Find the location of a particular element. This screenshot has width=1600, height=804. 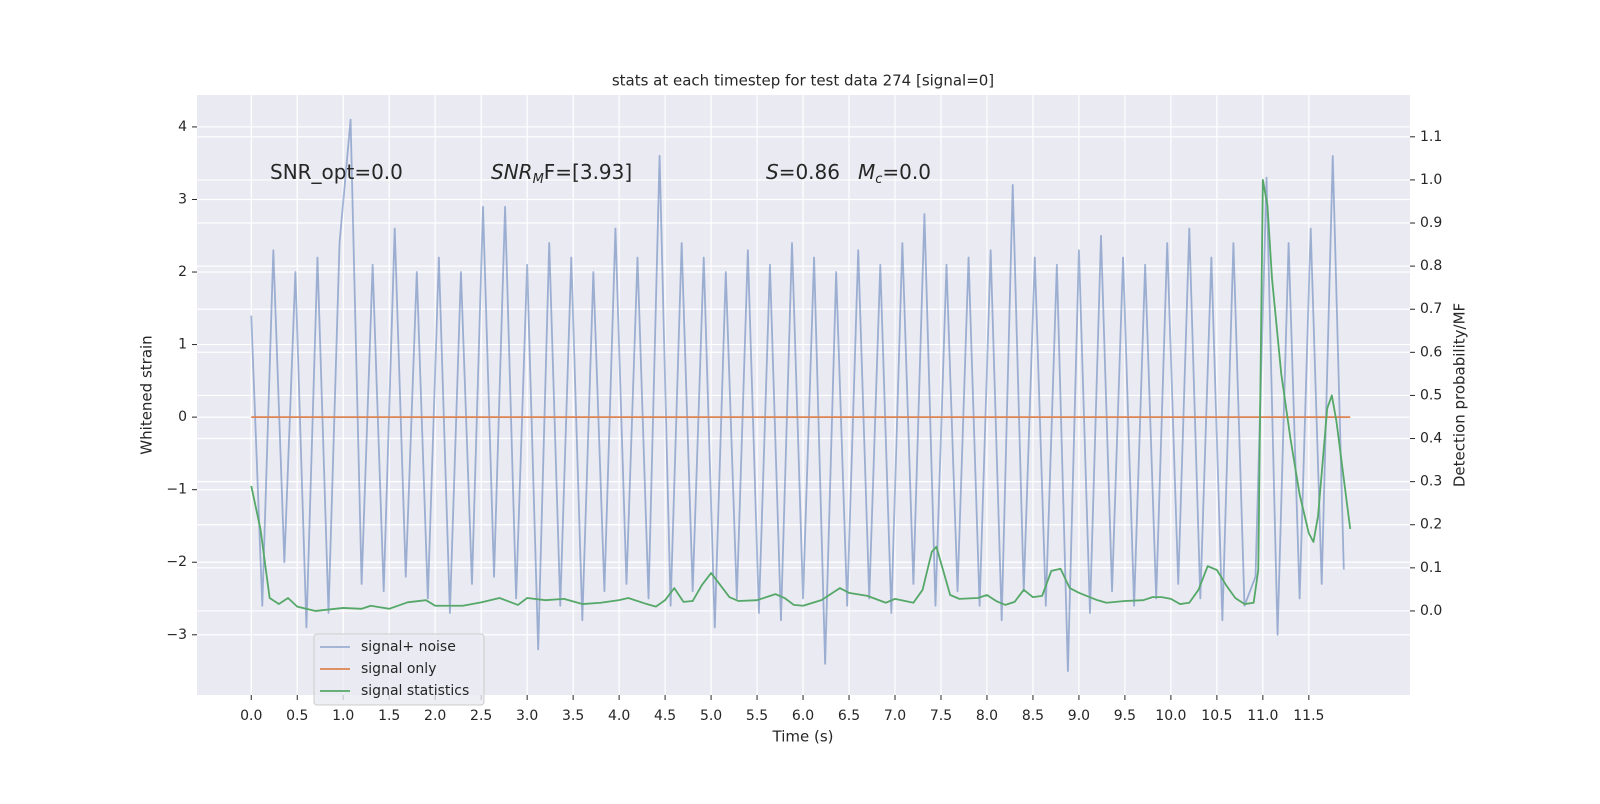

annotation: SNRMF=[3.93] is located at coordinates (561, 173).